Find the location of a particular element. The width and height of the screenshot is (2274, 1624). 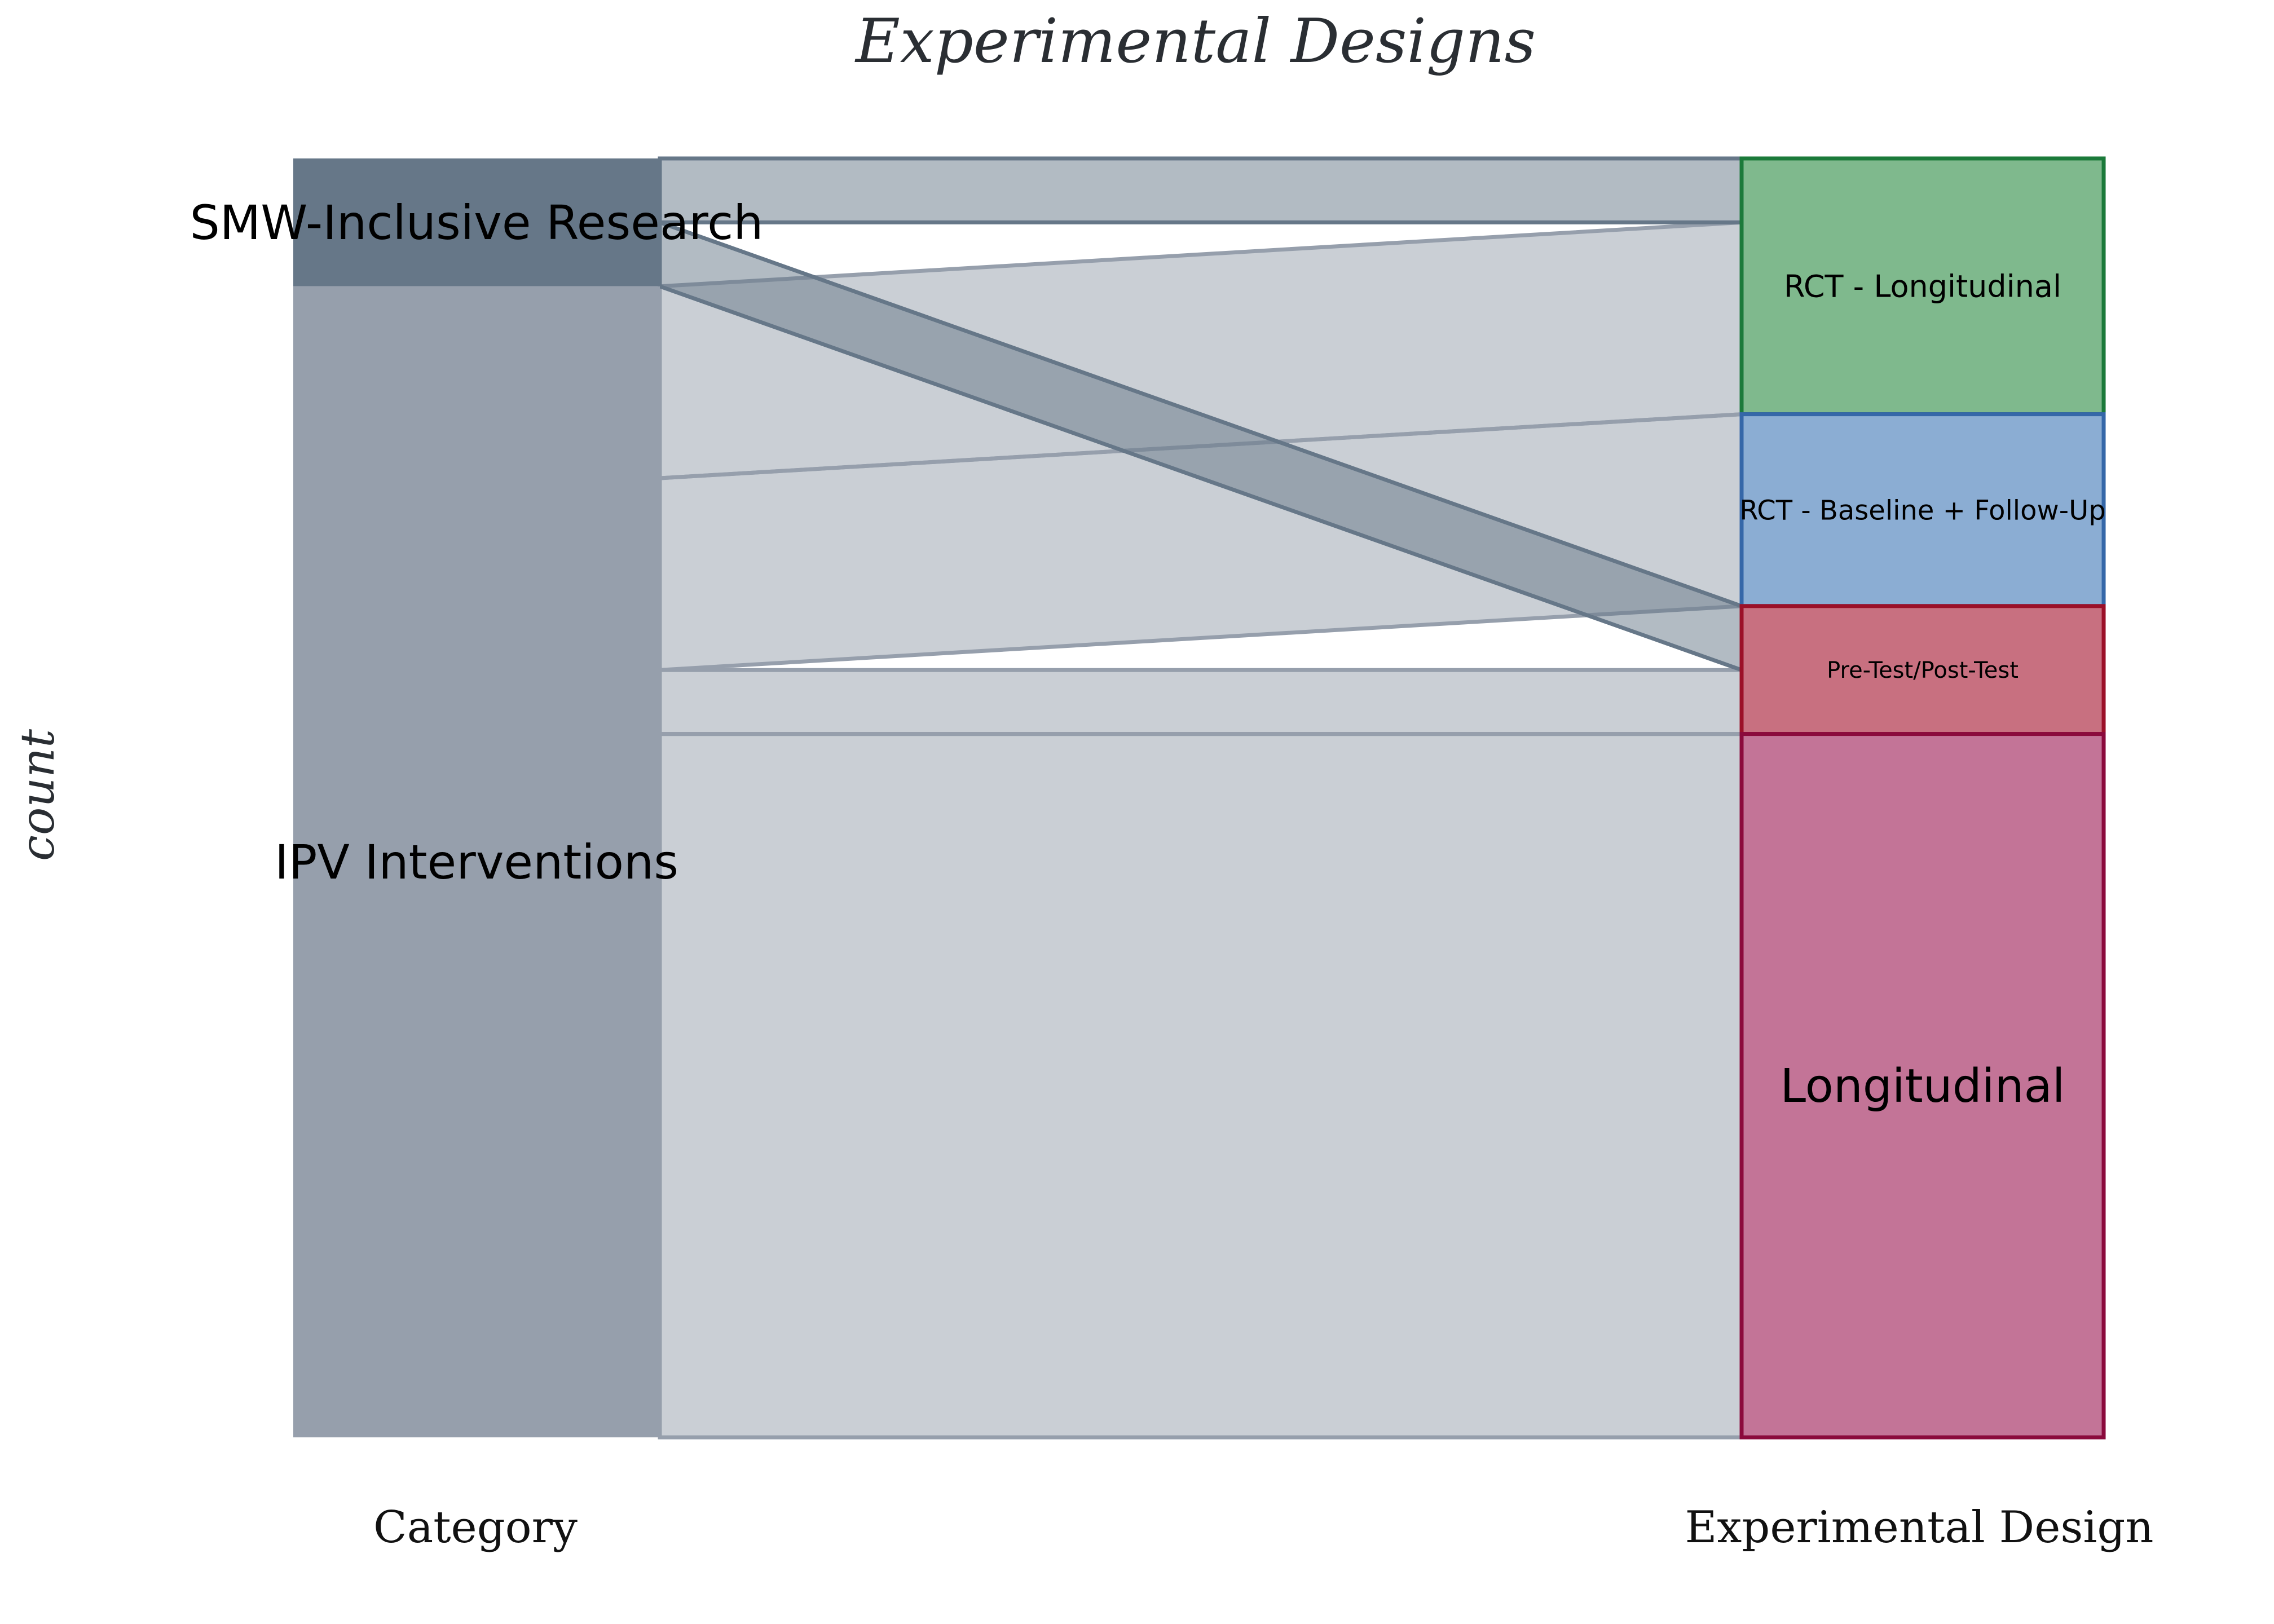

node-label-longitudinal: Longitudinal is located at coordinates (1922, 1086).